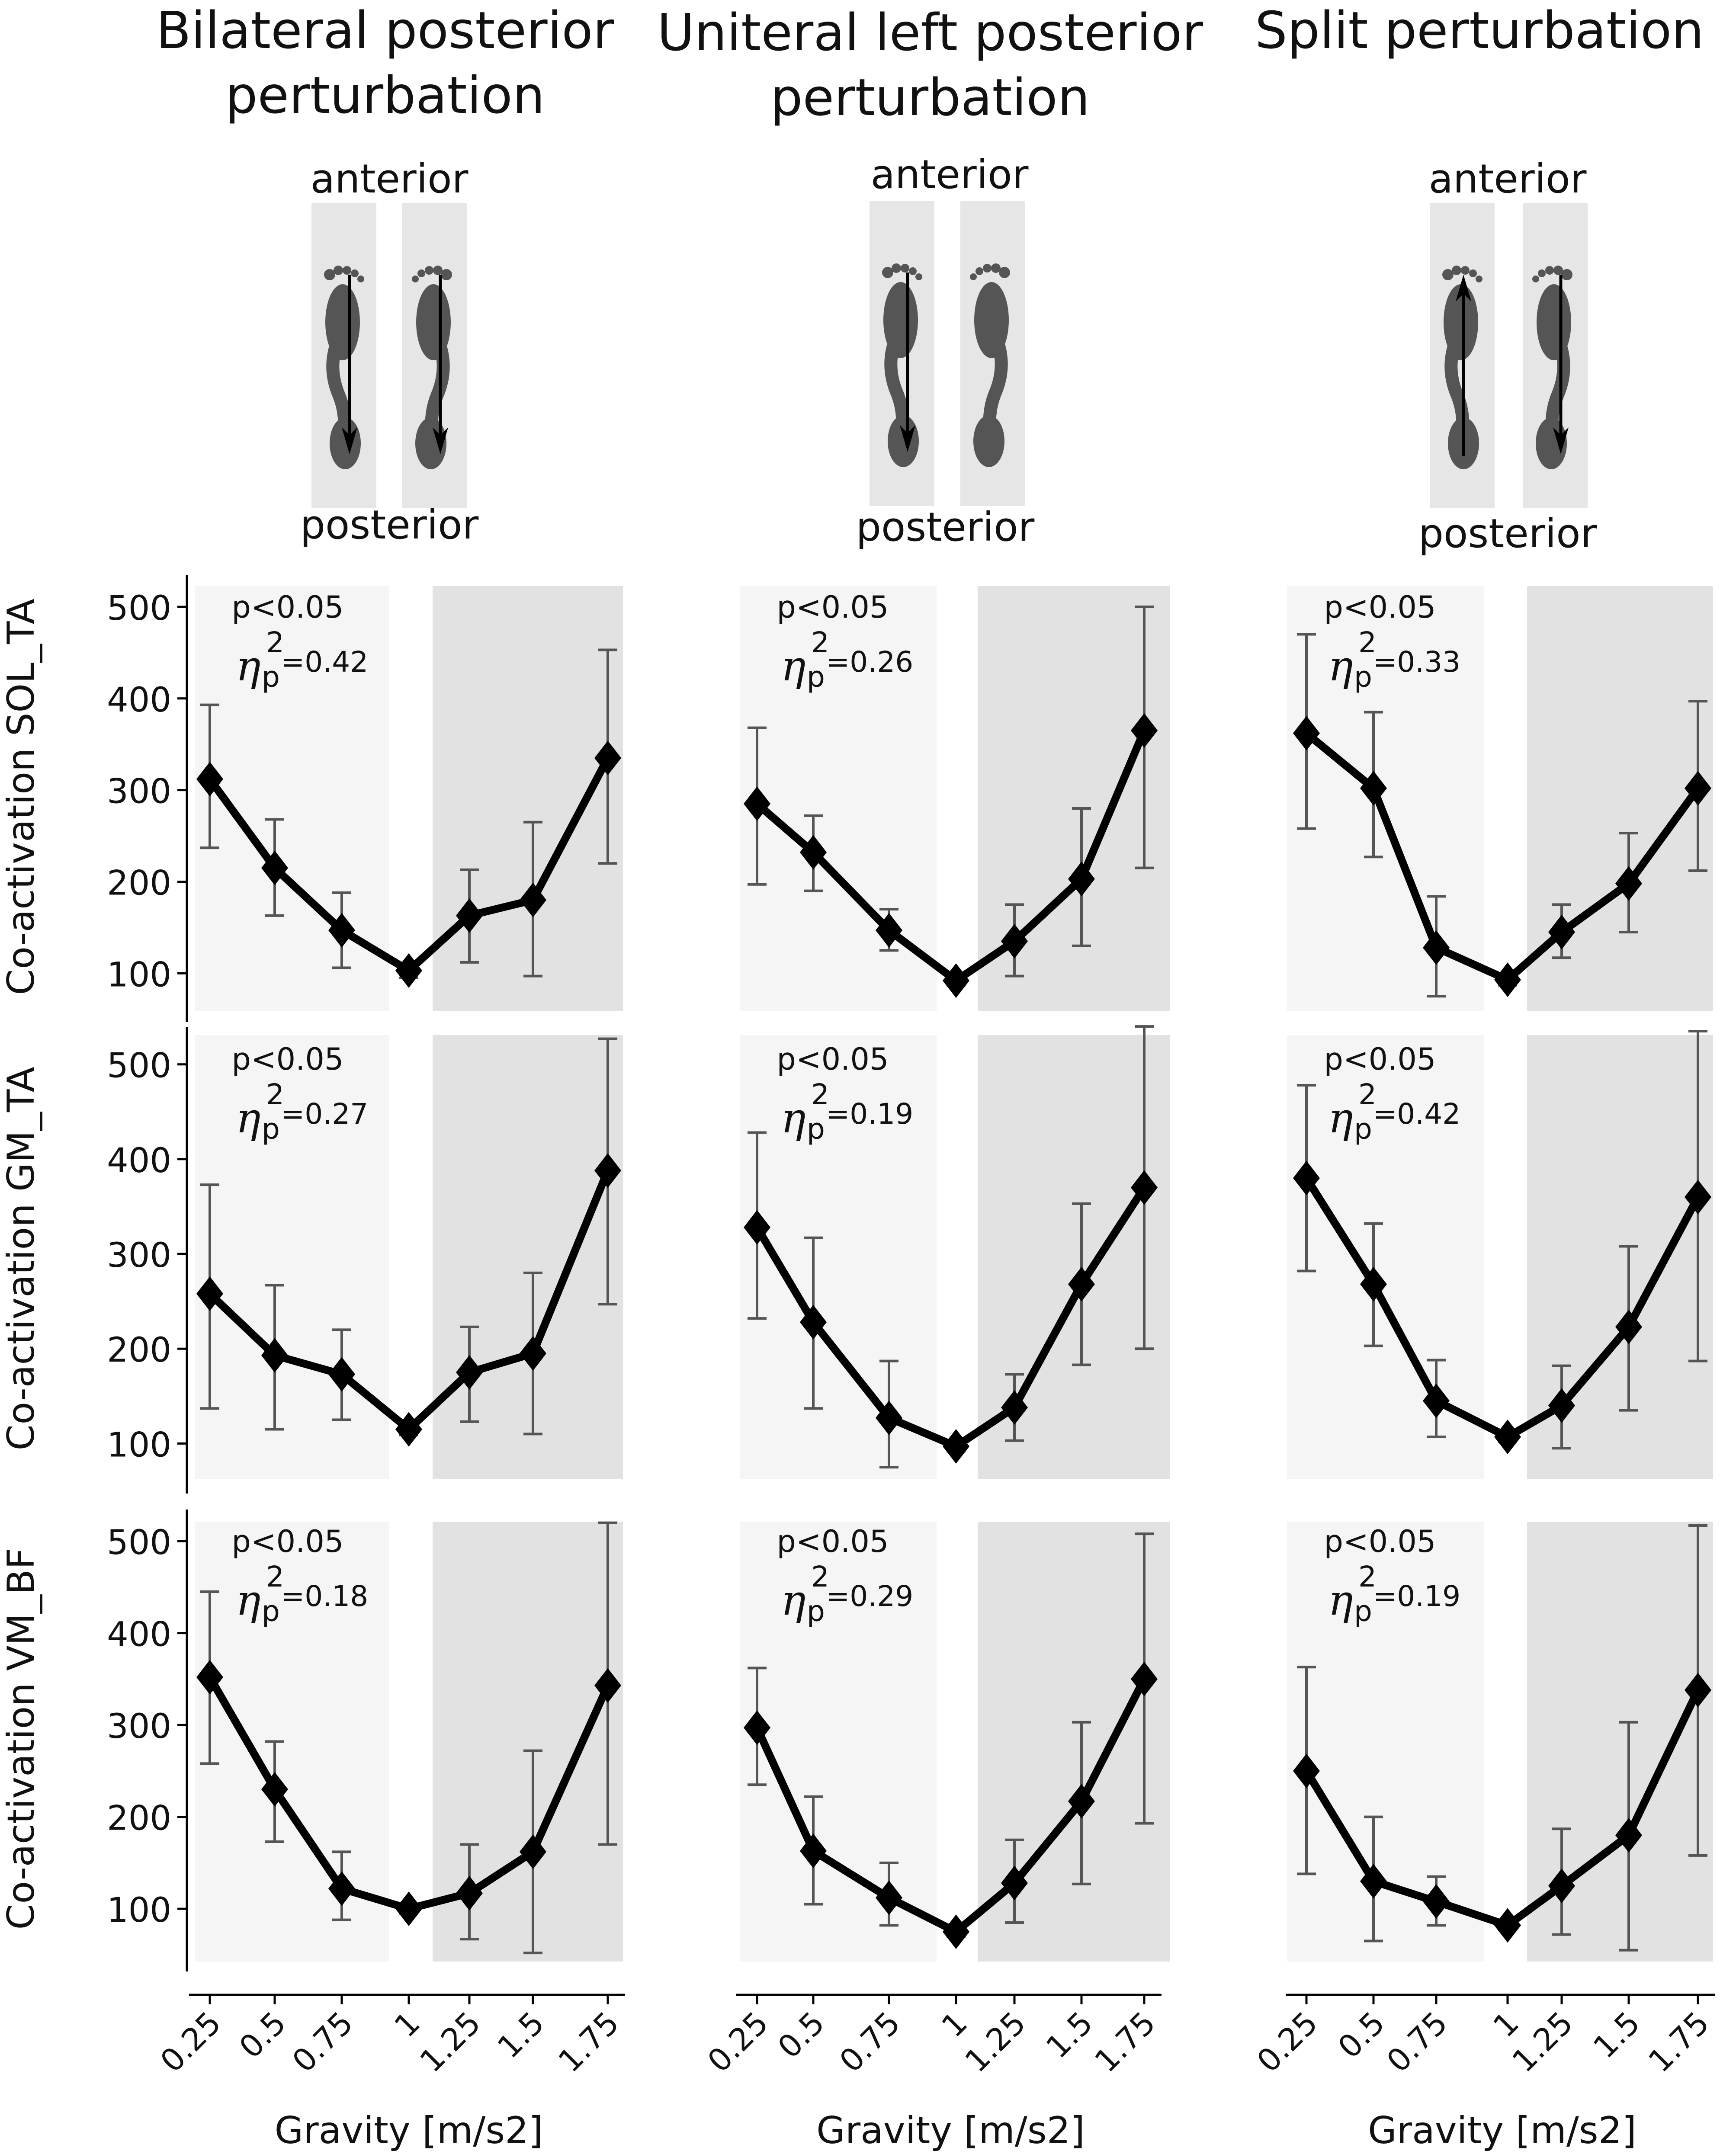 This screenshot has width=1736, height=2154. What do you see at coordinates (139, 1911) in the screenshot?
I see `y-tick-label: 100` at bounding box center [139, 1911].